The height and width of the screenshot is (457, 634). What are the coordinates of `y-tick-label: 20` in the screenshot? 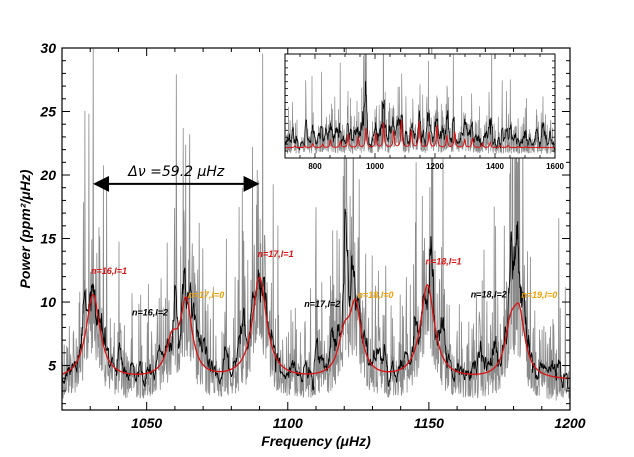 It's located at (47, 175).